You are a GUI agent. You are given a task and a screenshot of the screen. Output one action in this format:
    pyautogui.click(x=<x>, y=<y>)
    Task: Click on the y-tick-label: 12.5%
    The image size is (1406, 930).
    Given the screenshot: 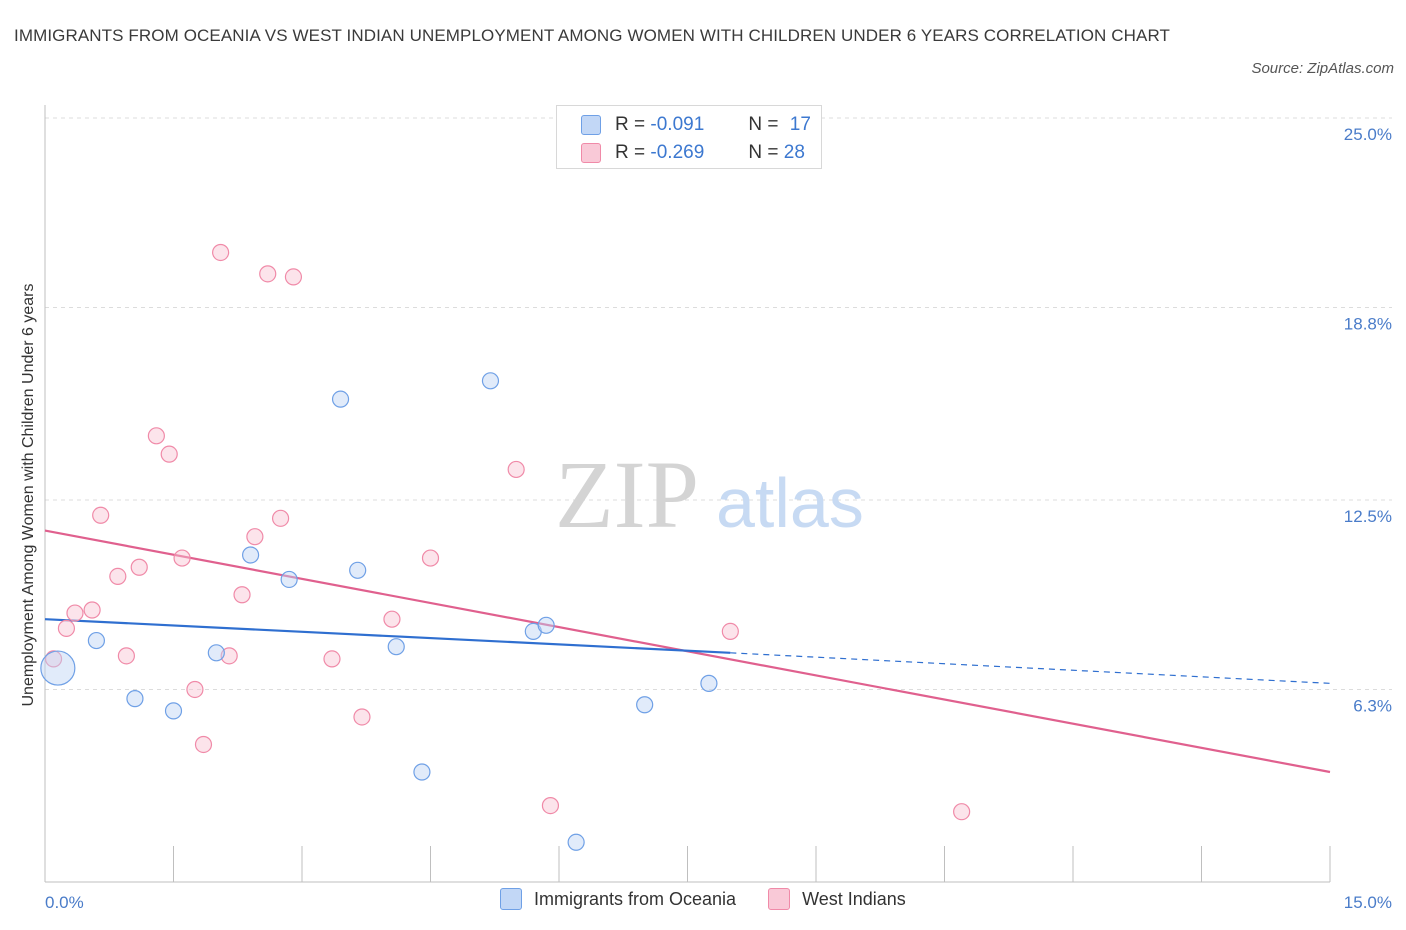 What is the action you would take?
    pyautogui.click(x=1368, y=516)
    